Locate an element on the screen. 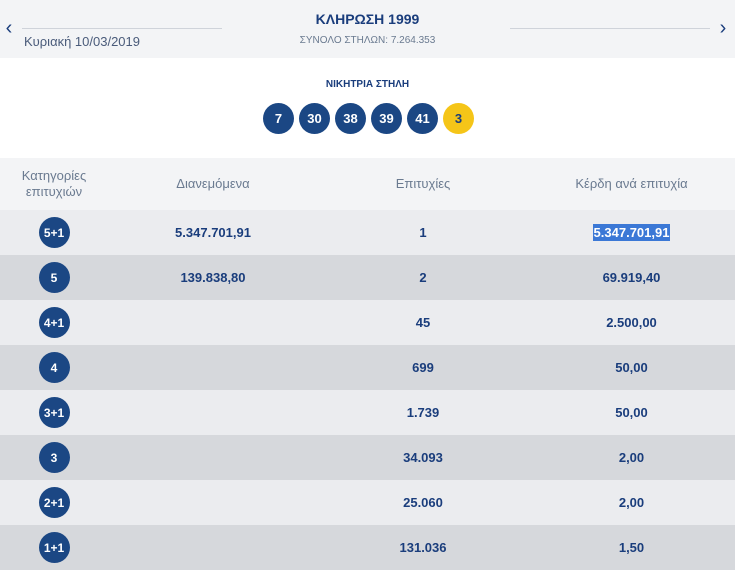 This screenshot has width=735, height=571. table-row: 1+1 131.036 1,50 is located at coordinates (367, 547).